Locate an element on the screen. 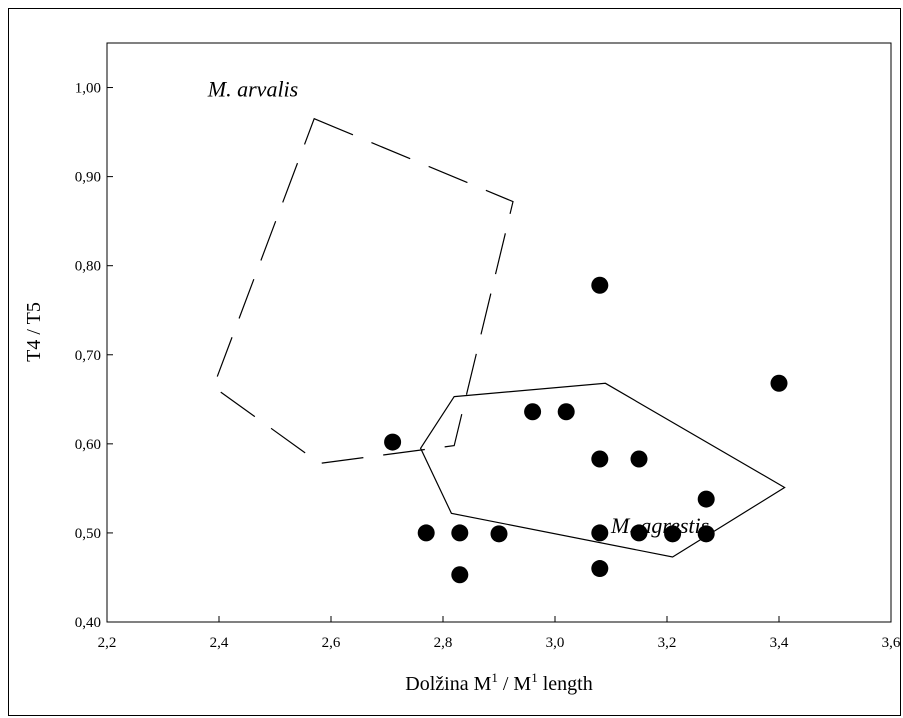 The height and width of the screenshot is (718, 903). x-tick-label: 2,8 is located at coordinates (443, 643).